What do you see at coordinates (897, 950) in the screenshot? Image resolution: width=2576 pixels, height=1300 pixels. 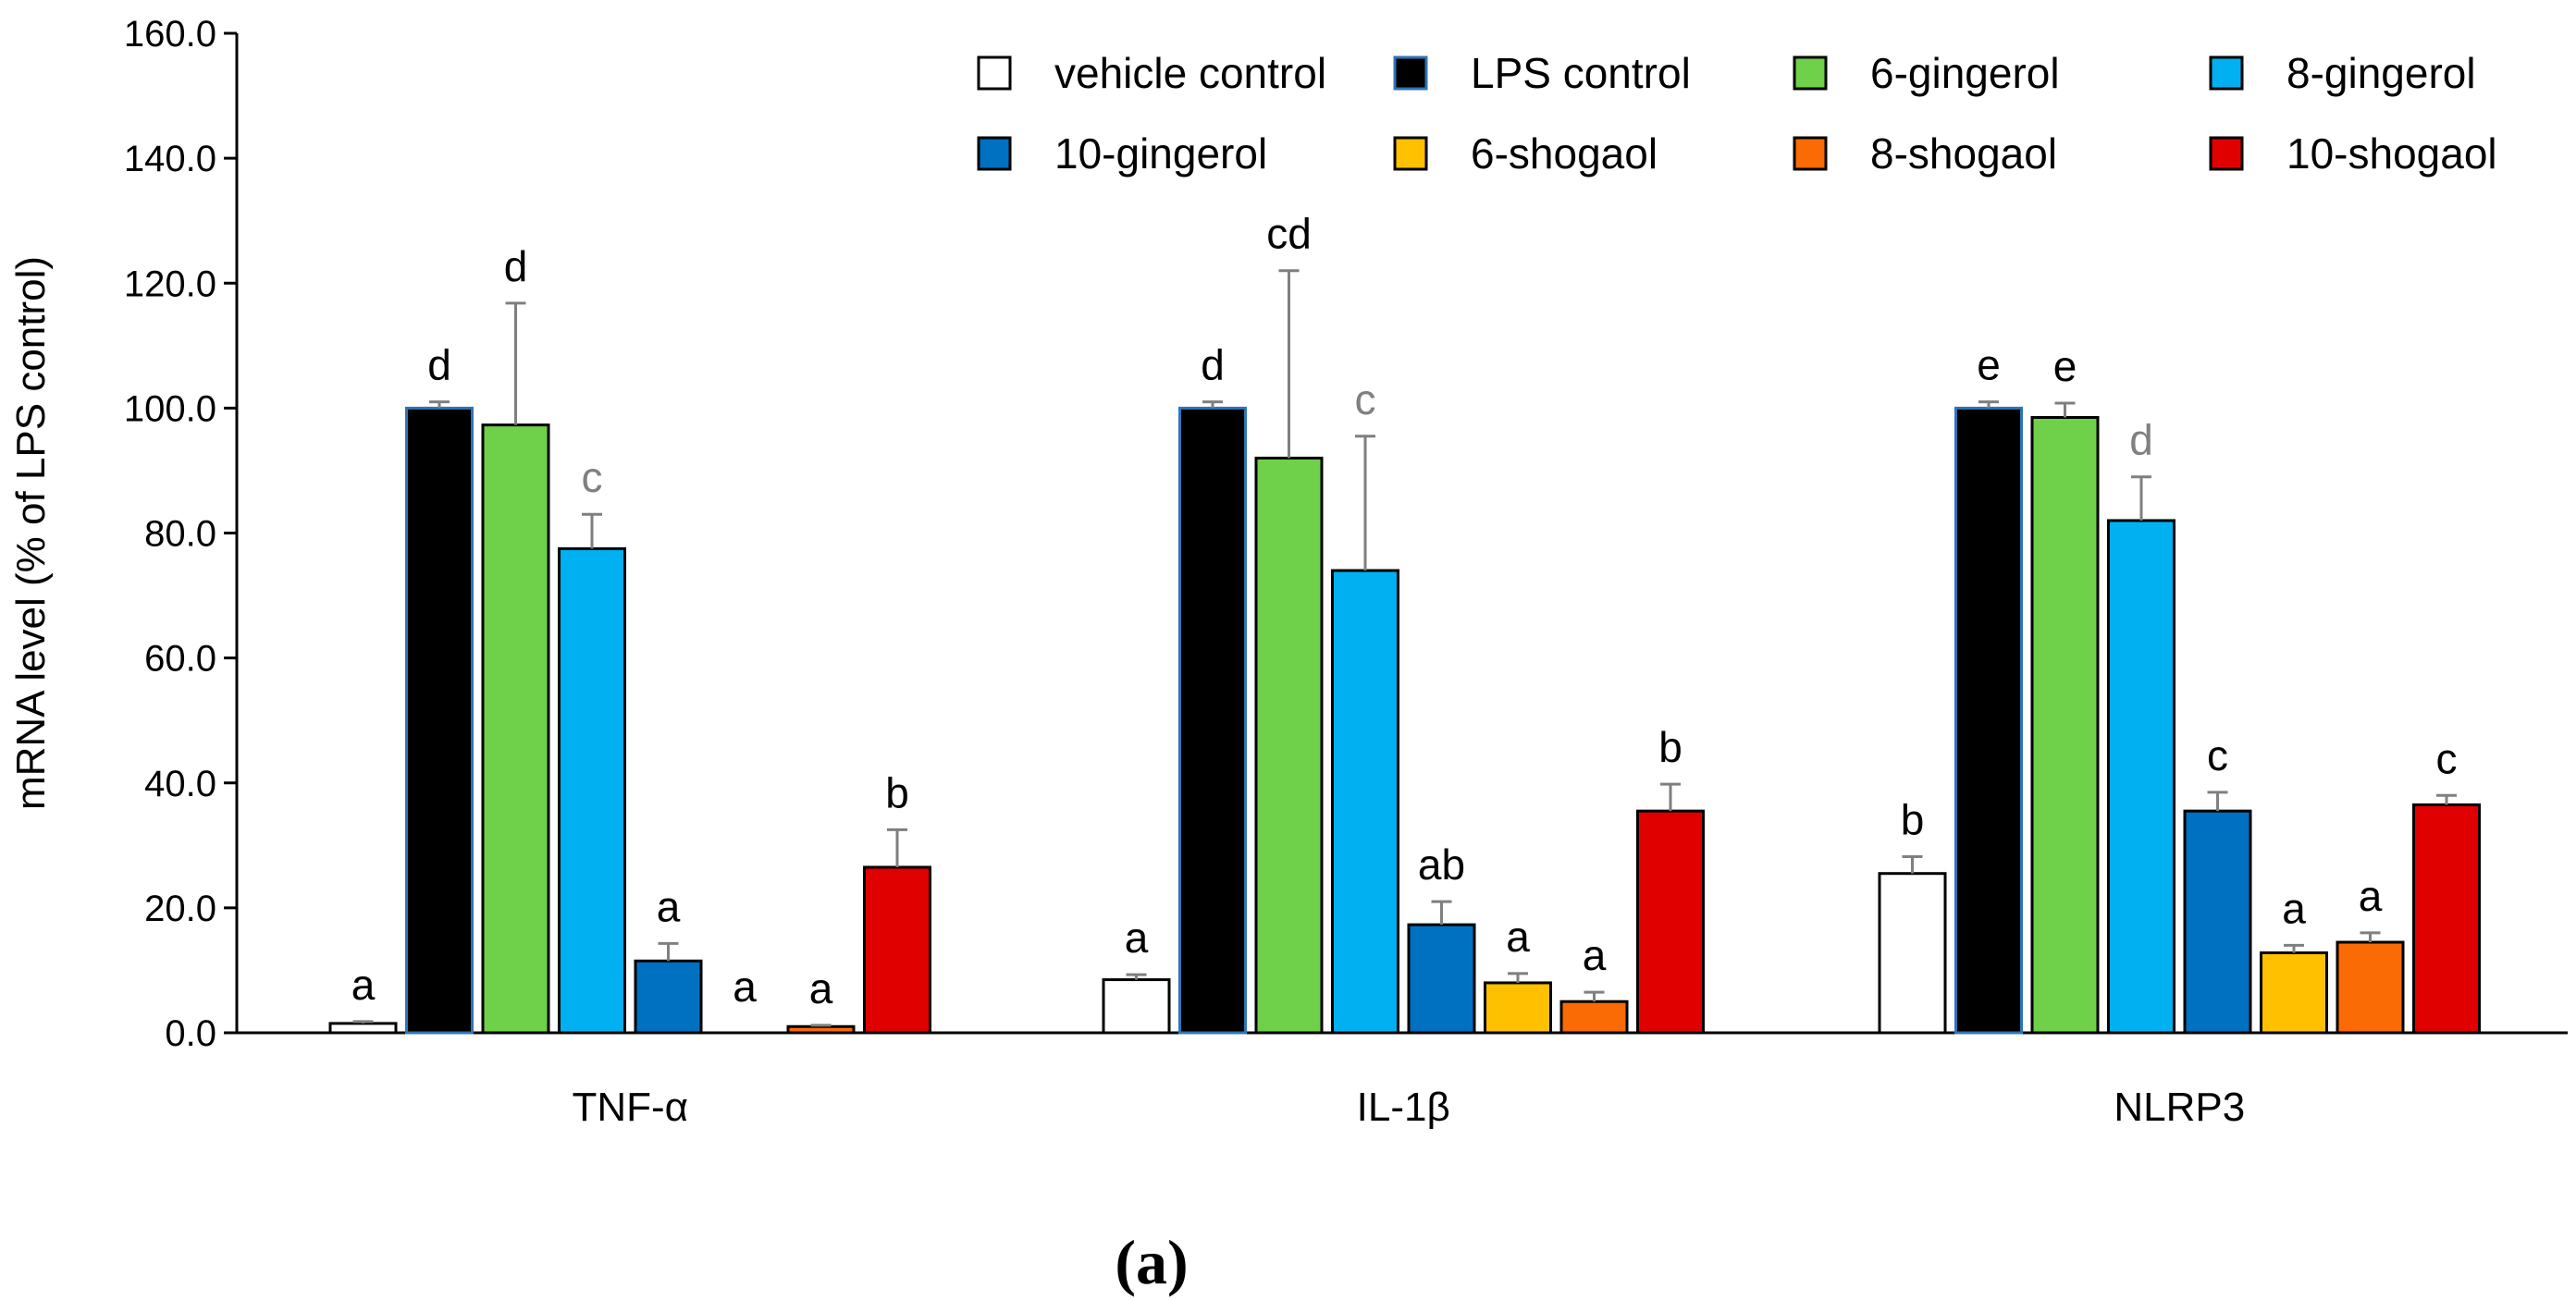 I see `bar-TNF-α-10-shogaol` at bounding box center [897, 950].